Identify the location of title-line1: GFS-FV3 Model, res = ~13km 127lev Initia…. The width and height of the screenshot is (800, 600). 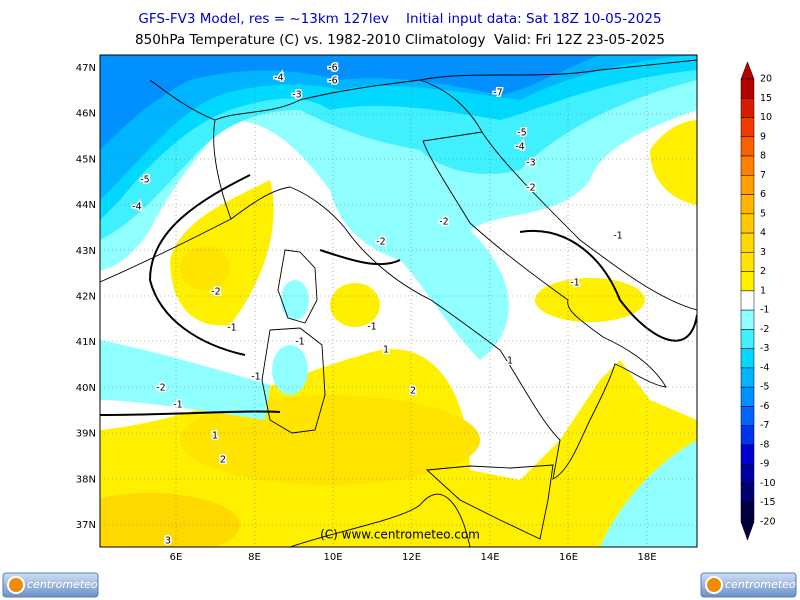
(399, 19).